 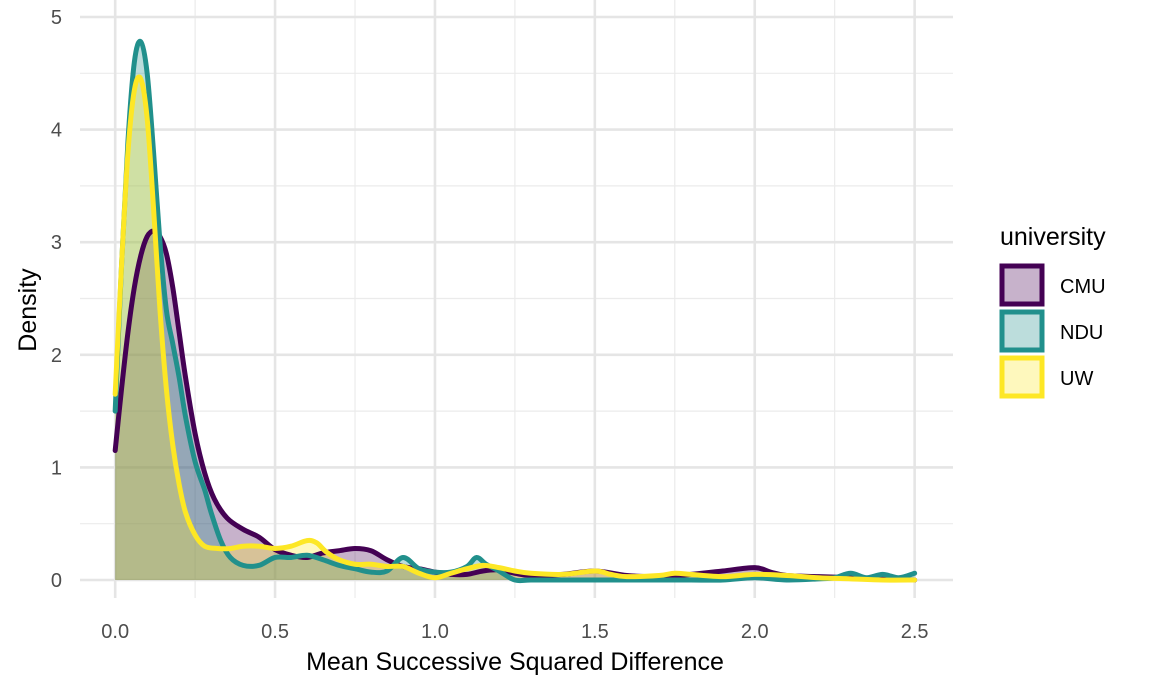 I want to click on legend-key-bg-cmu, so click(x=1022, y=285).